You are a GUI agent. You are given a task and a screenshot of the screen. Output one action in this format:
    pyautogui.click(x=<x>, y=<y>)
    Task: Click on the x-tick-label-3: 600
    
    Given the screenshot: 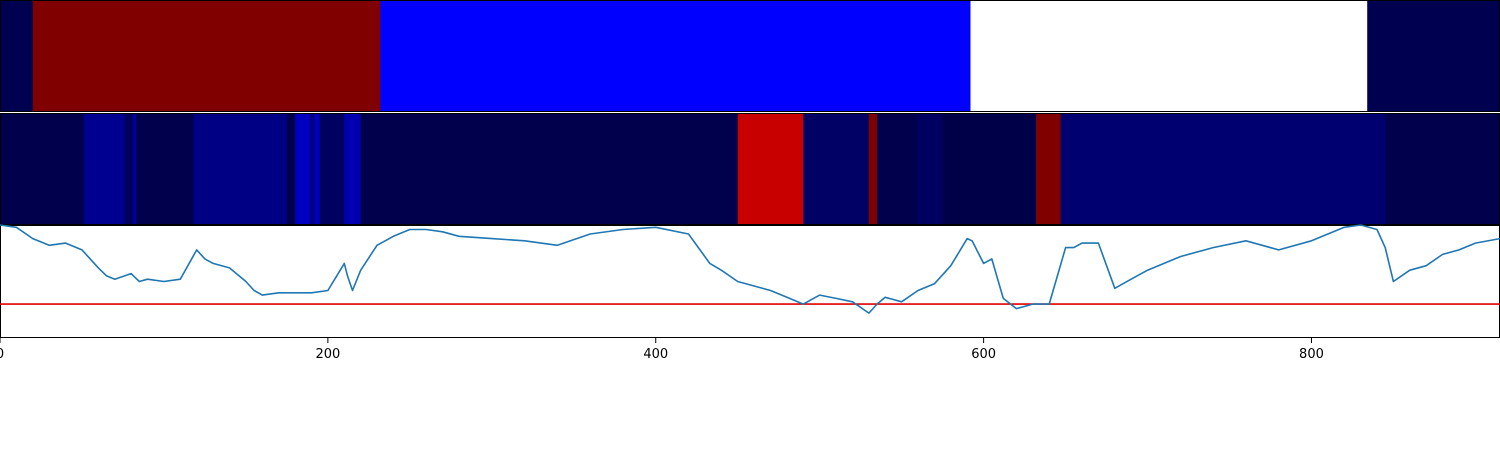 What is the action you would take?
    pyautogui.click(x=983, y=354)
    